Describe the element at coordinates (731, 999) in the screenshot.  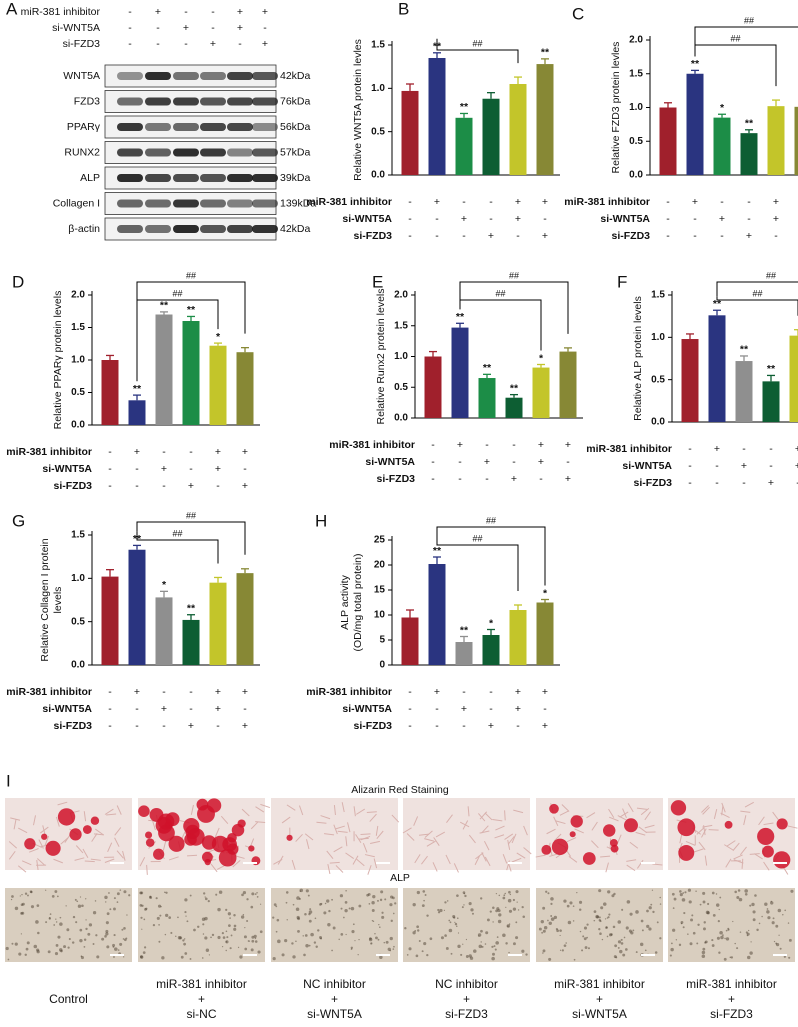
I see `group-label: +` at that location.